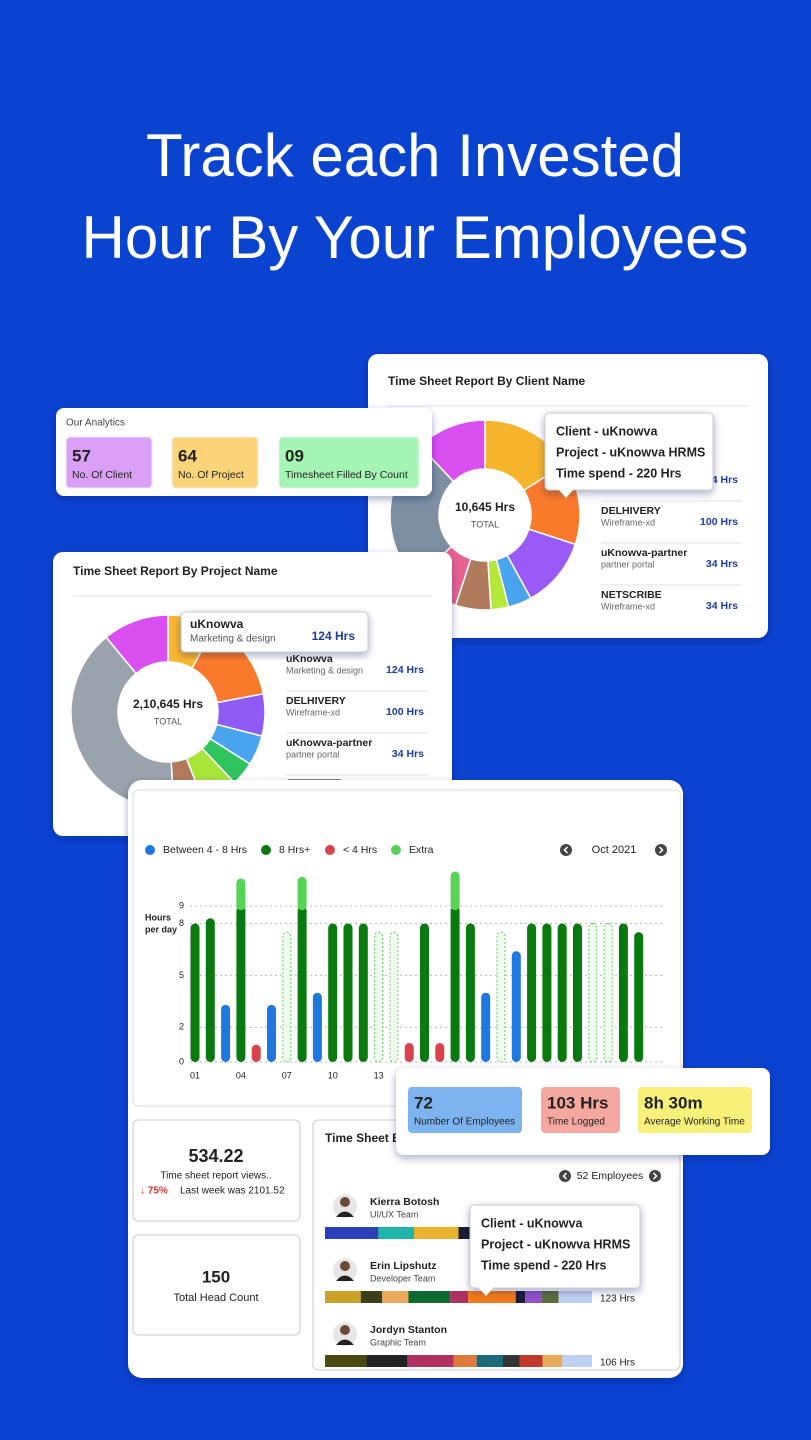 The width and height of the screenshot is (811, 1440). Describe the element at coordinates (334, 636) in the screenshot. I see `tooltip-line: 124 Hrs` at that location.